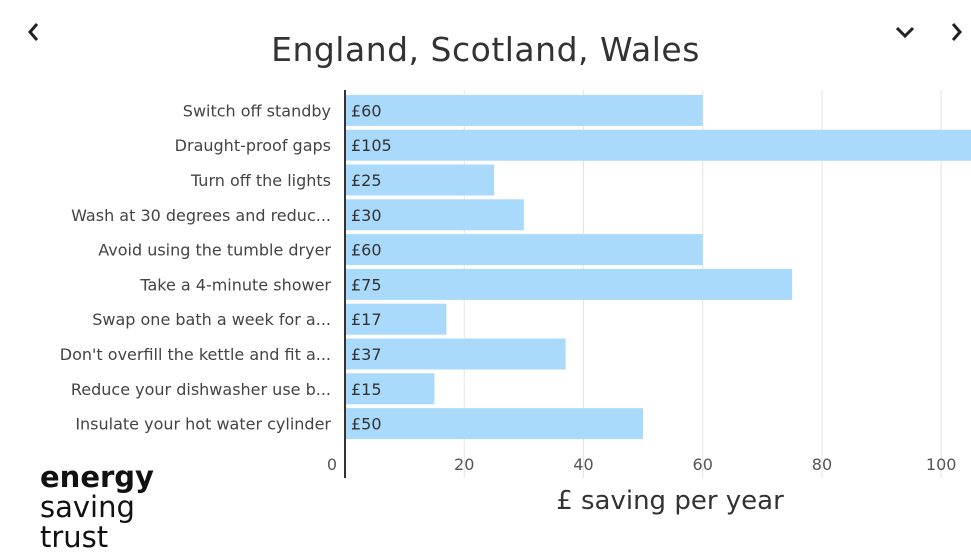 The image size is (971, 560). What do you see at coordinates (74, 537) in the screenshot?
I see `logo-line-3: trust` at bounding box center [74, 537].